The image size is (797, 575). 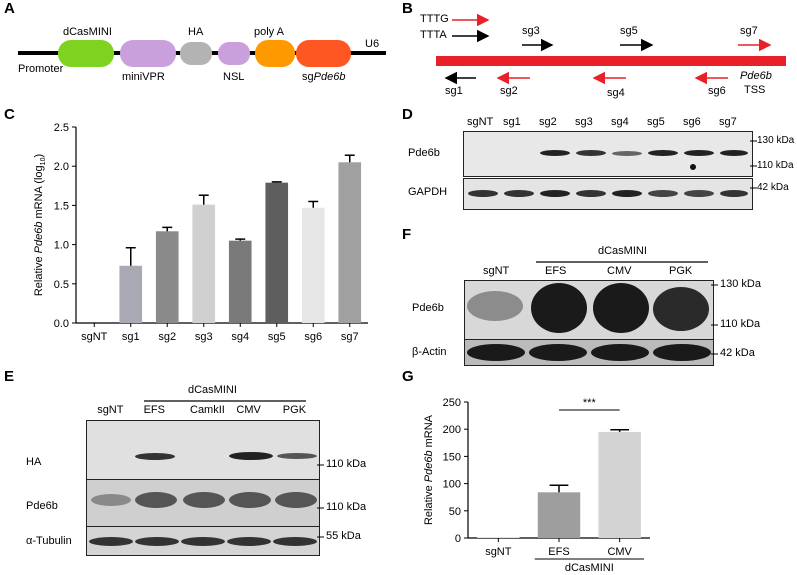 I want to click on y-tick-label: 150, so click(x=452, y=457).